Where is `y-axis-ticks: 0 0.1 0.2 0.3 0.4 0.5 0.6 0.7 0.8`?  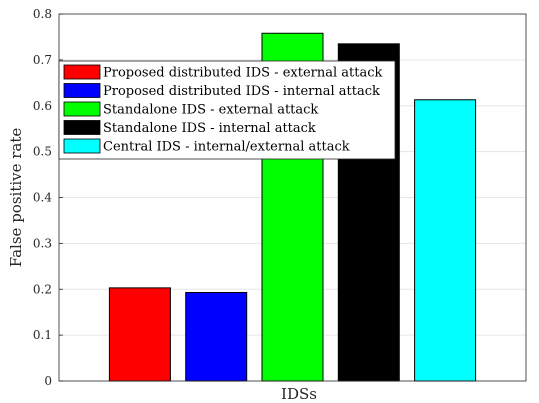
y-axis-ticks: 0 0.1 0.2 0.3 0.4 0.5 0.6 0.7 0.8 is located at coordinates (48, 197).